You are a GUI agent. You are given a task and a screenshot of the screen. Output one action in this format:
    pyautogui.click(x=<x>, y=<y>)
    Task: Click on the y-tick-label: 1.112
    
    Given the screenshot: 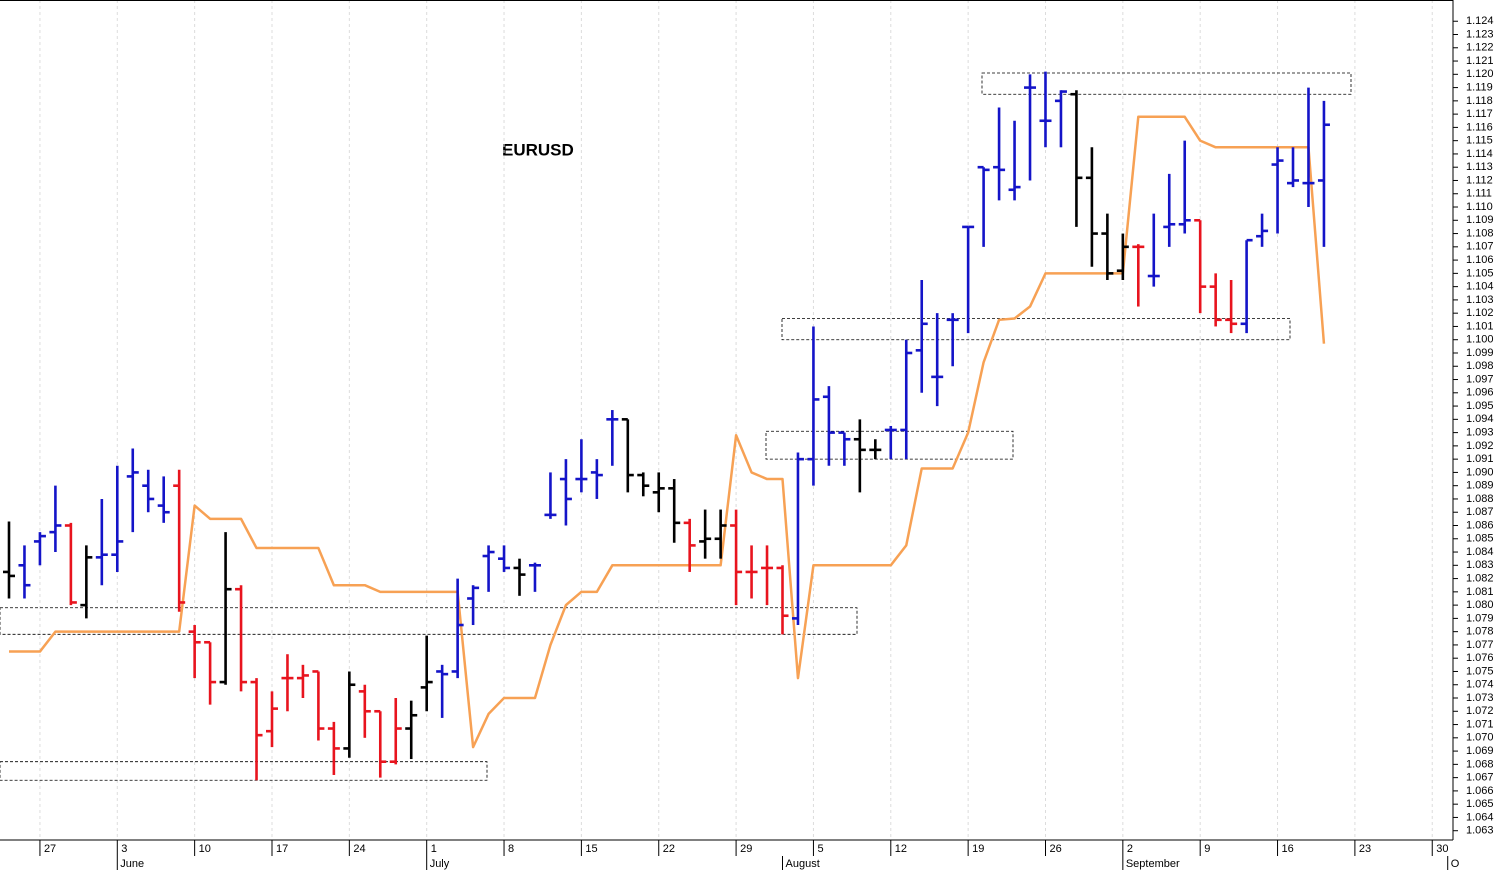 What is the action you would take?
    pyautogui.click(x=1479, y=180)
    